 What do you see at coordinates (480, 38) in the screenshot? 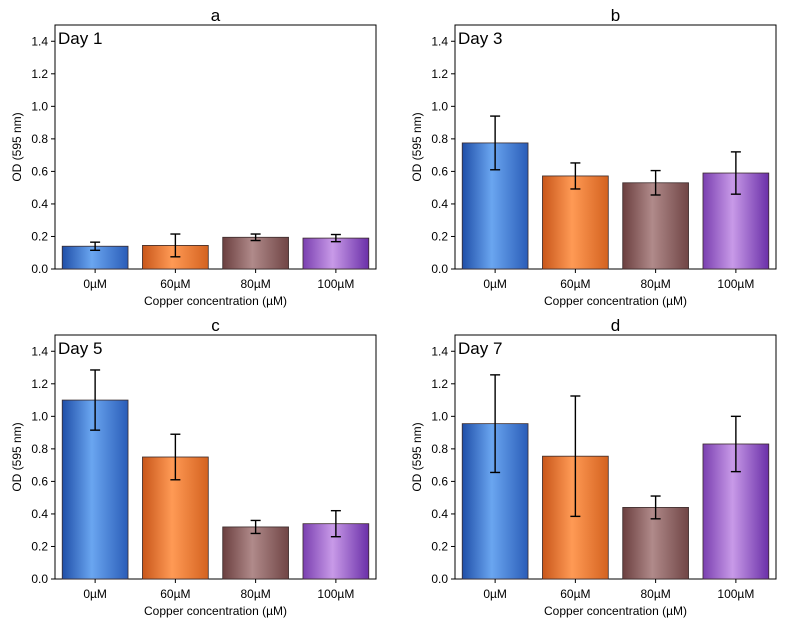
I see `day-label: Day 3` at bounding box center [480, 38].